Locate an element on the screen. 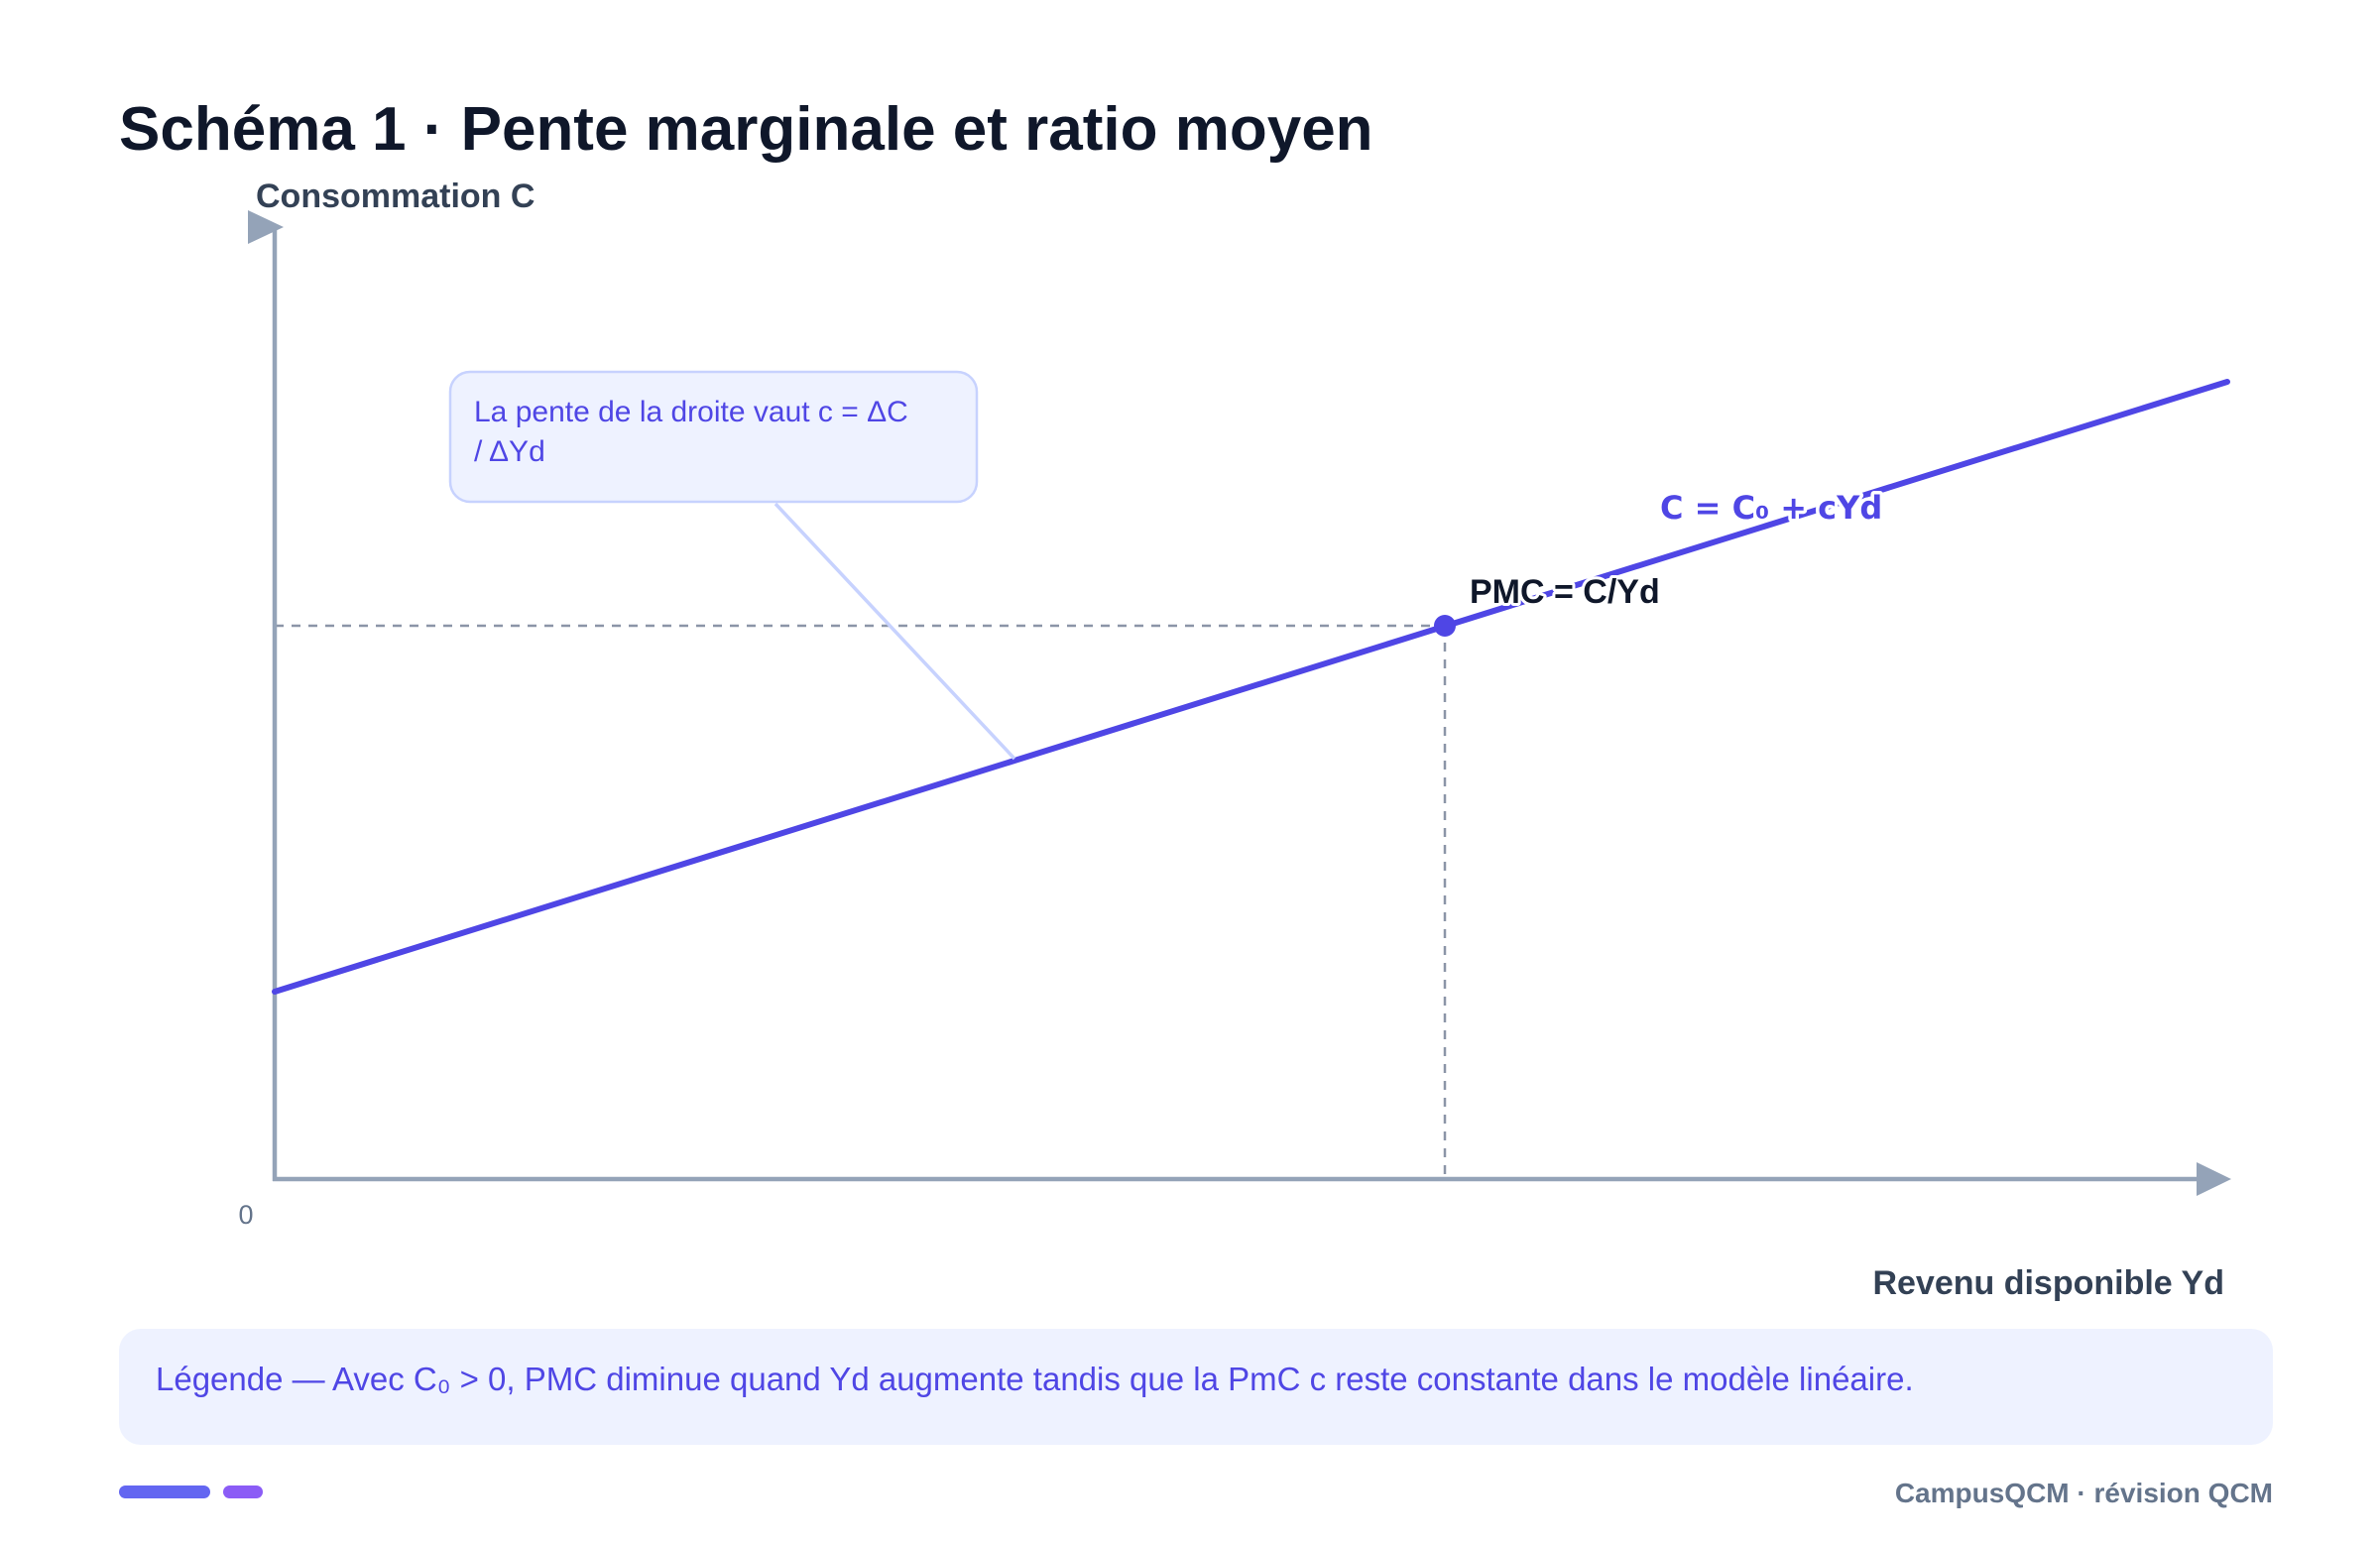 The height and width of the screenshot is (1545, 2380). callout-box is located at coordinates (713, 437).